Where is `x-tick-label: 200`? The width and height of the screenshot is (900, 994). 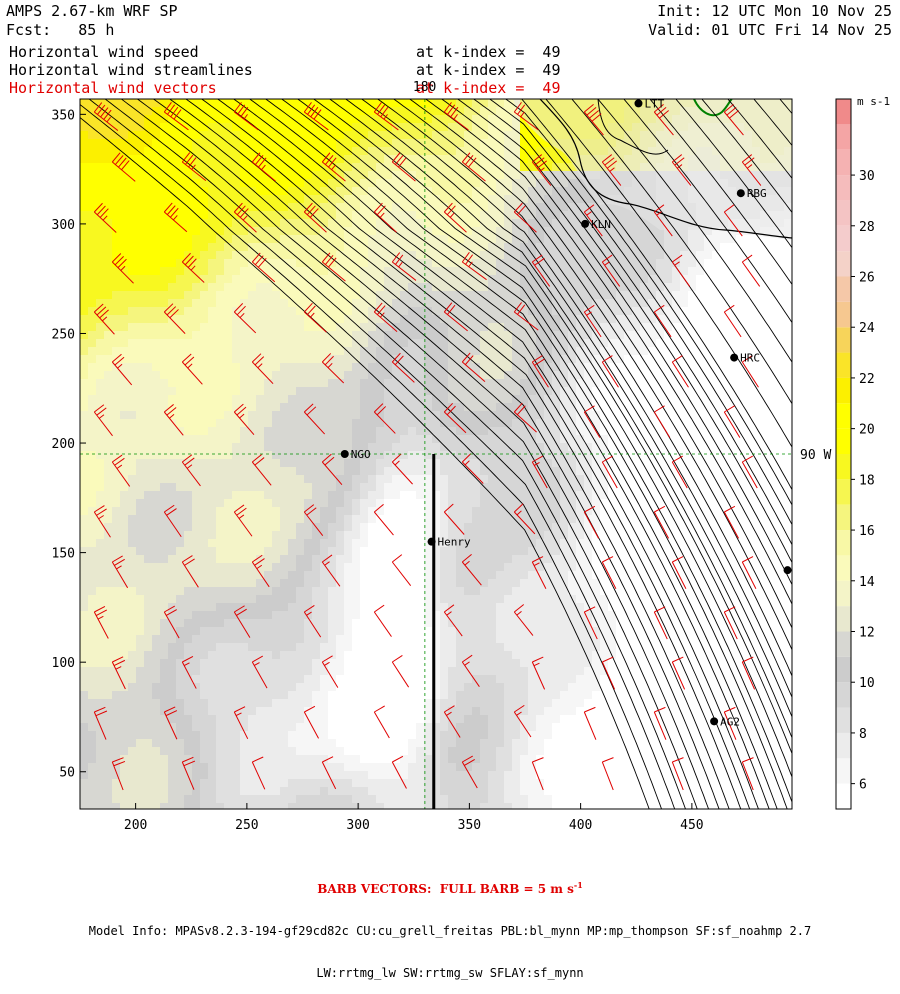
x-tick-label: 200 is located at coordinates (135, 825).